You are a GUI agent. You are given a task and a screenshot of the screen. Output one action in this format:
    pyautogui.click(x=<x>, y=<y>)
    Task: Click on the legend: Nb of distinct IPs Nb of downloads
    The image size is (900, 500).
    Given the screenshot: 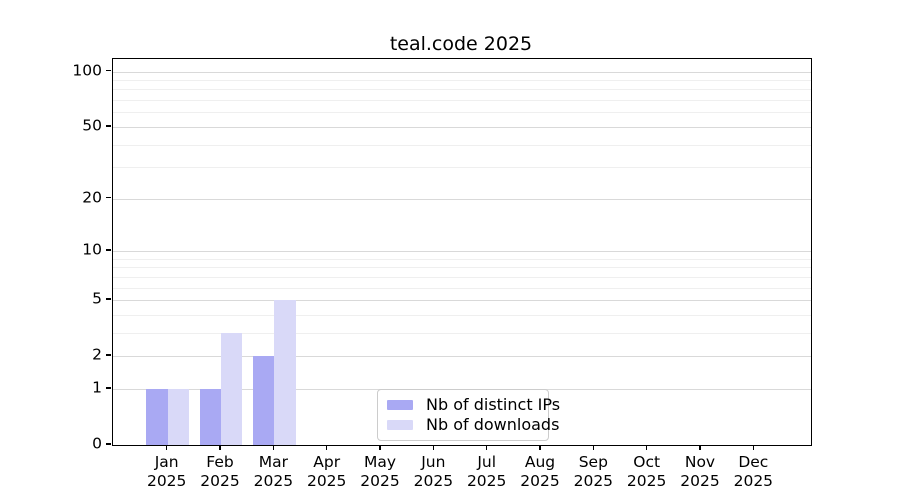 What is the action you would take?
    pyautogui.click(x=468, y=415)
    